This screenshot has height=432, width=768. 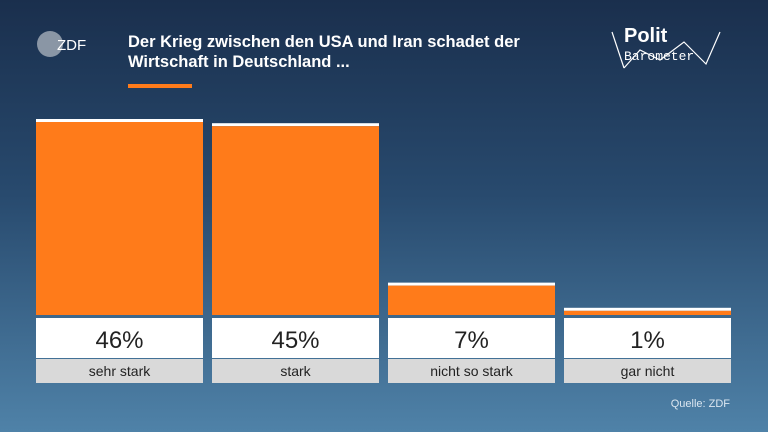 I want to click on category-label: stark, so click(x=295, y=371).